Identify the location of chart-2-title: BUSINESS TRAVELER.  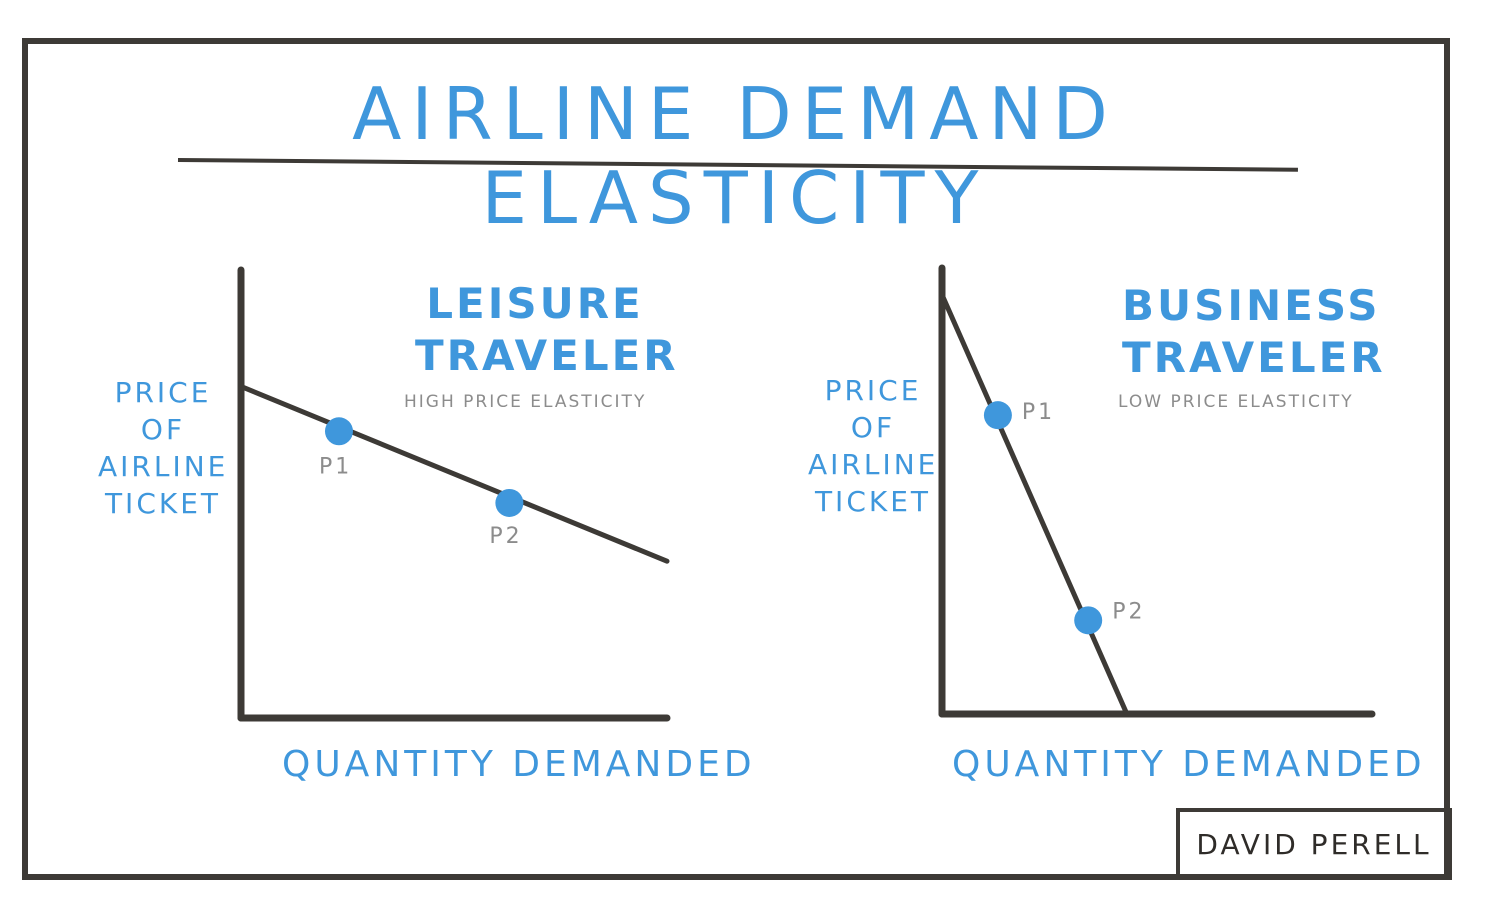
(1254, 332).